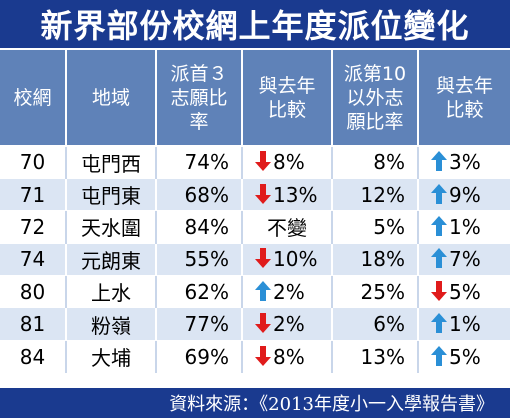  I want to click on header-line: 以外志, so click(375, 97).